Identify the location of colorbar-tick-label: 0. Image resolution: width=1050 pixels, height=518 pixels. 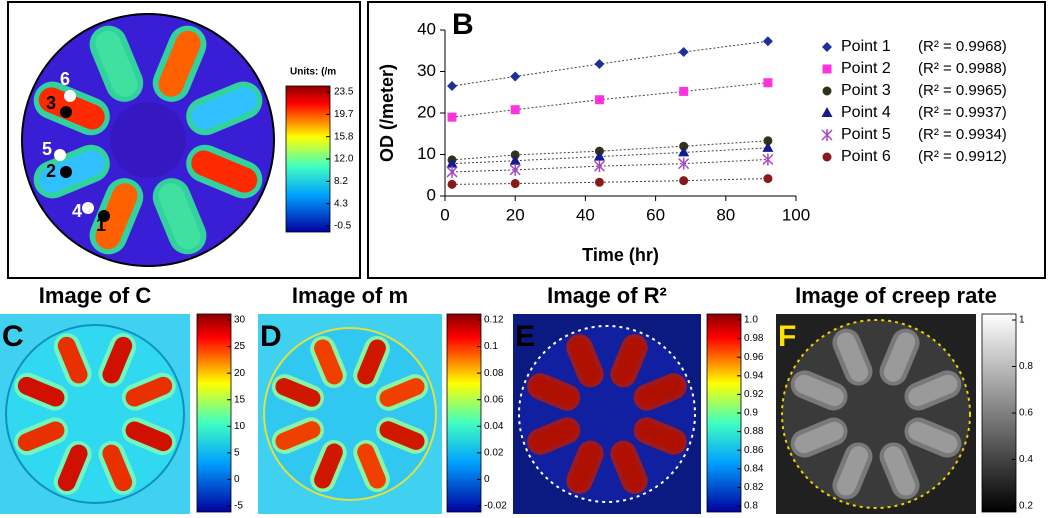
(487, 479).